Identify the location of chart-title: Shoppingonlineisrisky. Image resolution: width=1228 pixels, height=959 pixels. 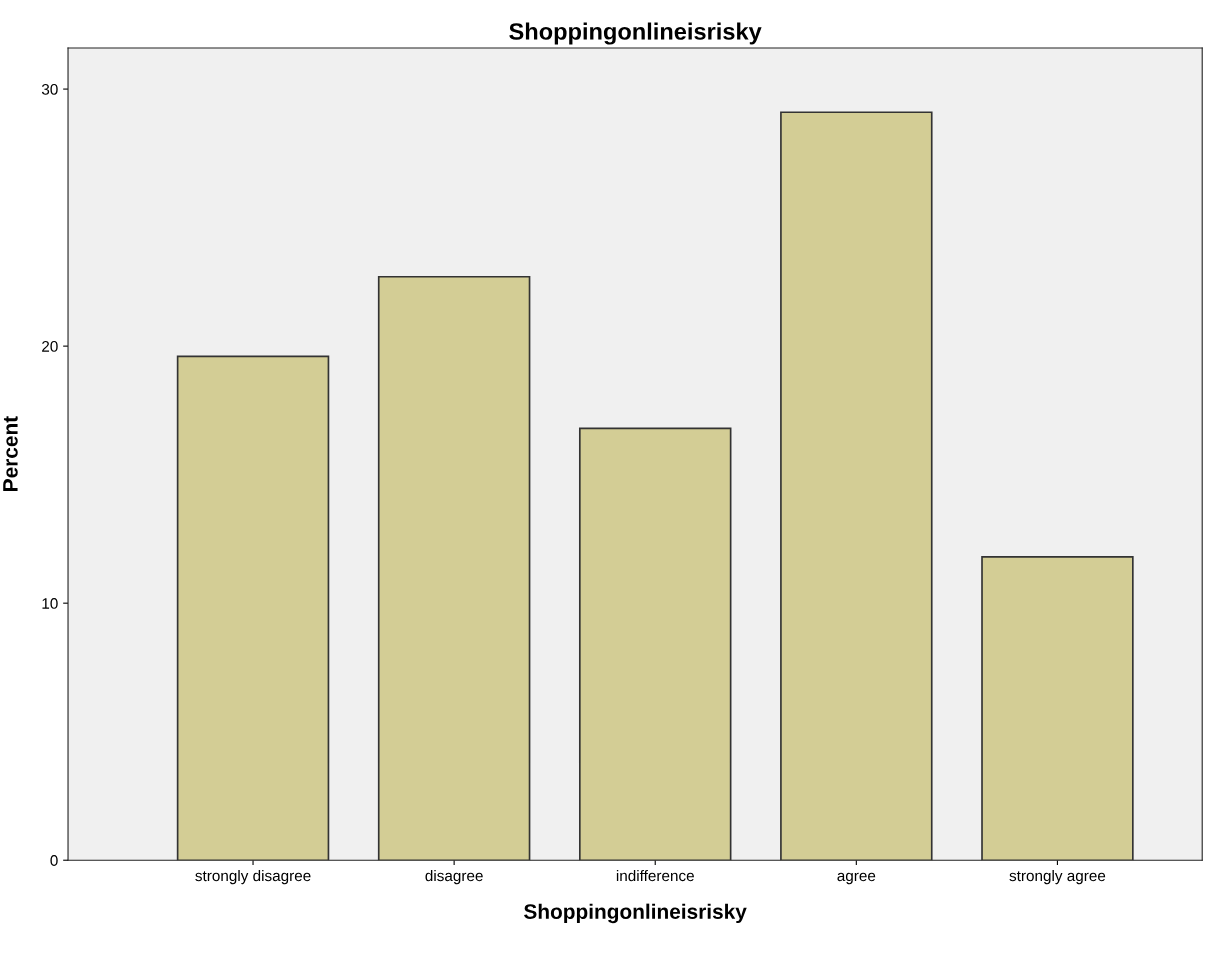
(635, 33).